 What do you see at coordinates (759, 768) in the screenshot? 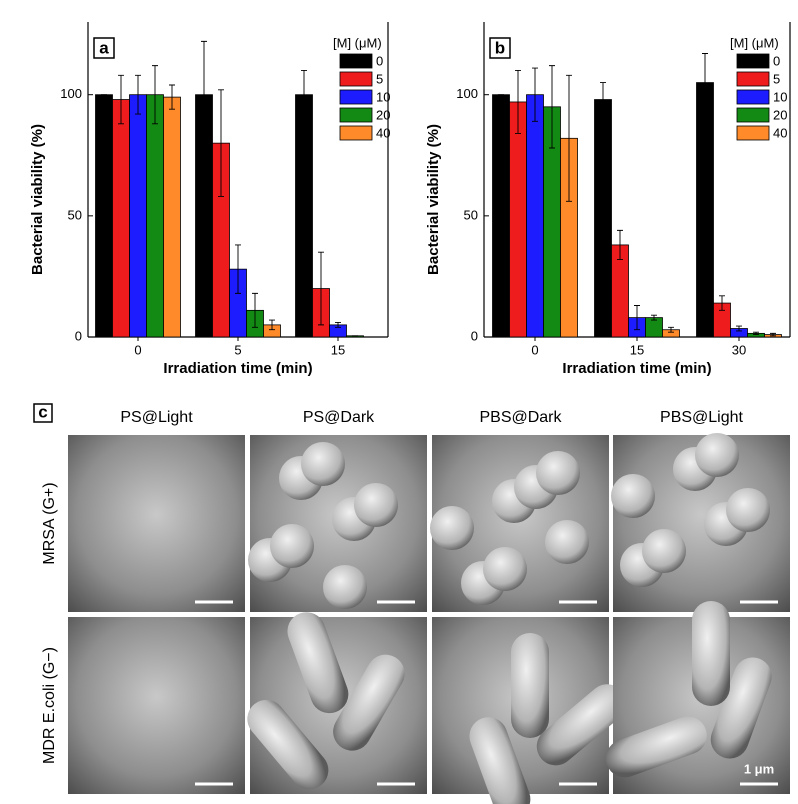
I see `scale-bar-label: 1 μm` at bounding box center [759, 768].